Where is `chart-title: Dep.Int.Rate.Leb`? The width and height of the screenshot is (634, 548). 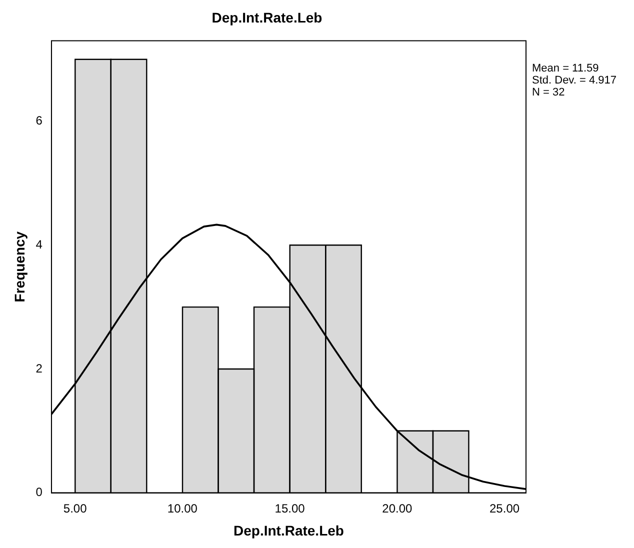 chart-title: Dep.Int.Rate.Leb is located at coordinates (267, 17).